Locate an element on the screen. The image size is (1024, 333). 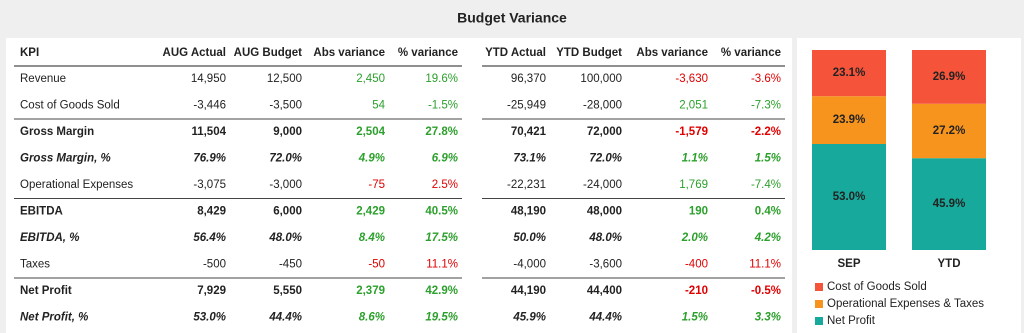
table-cell: -3,630 is located at coordinates (691, 79).